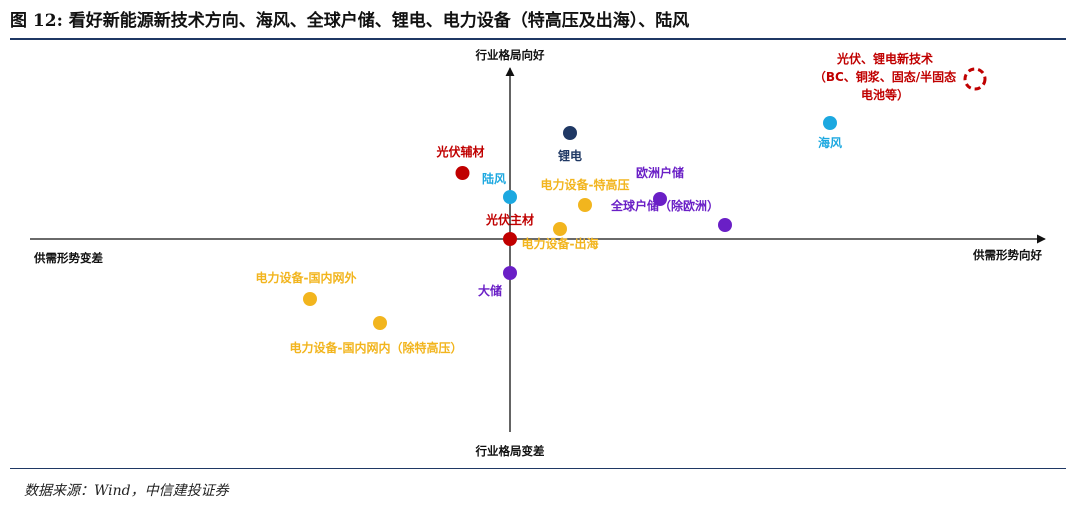  I want to click on point-label: 光伏主材, so click(509, 219).